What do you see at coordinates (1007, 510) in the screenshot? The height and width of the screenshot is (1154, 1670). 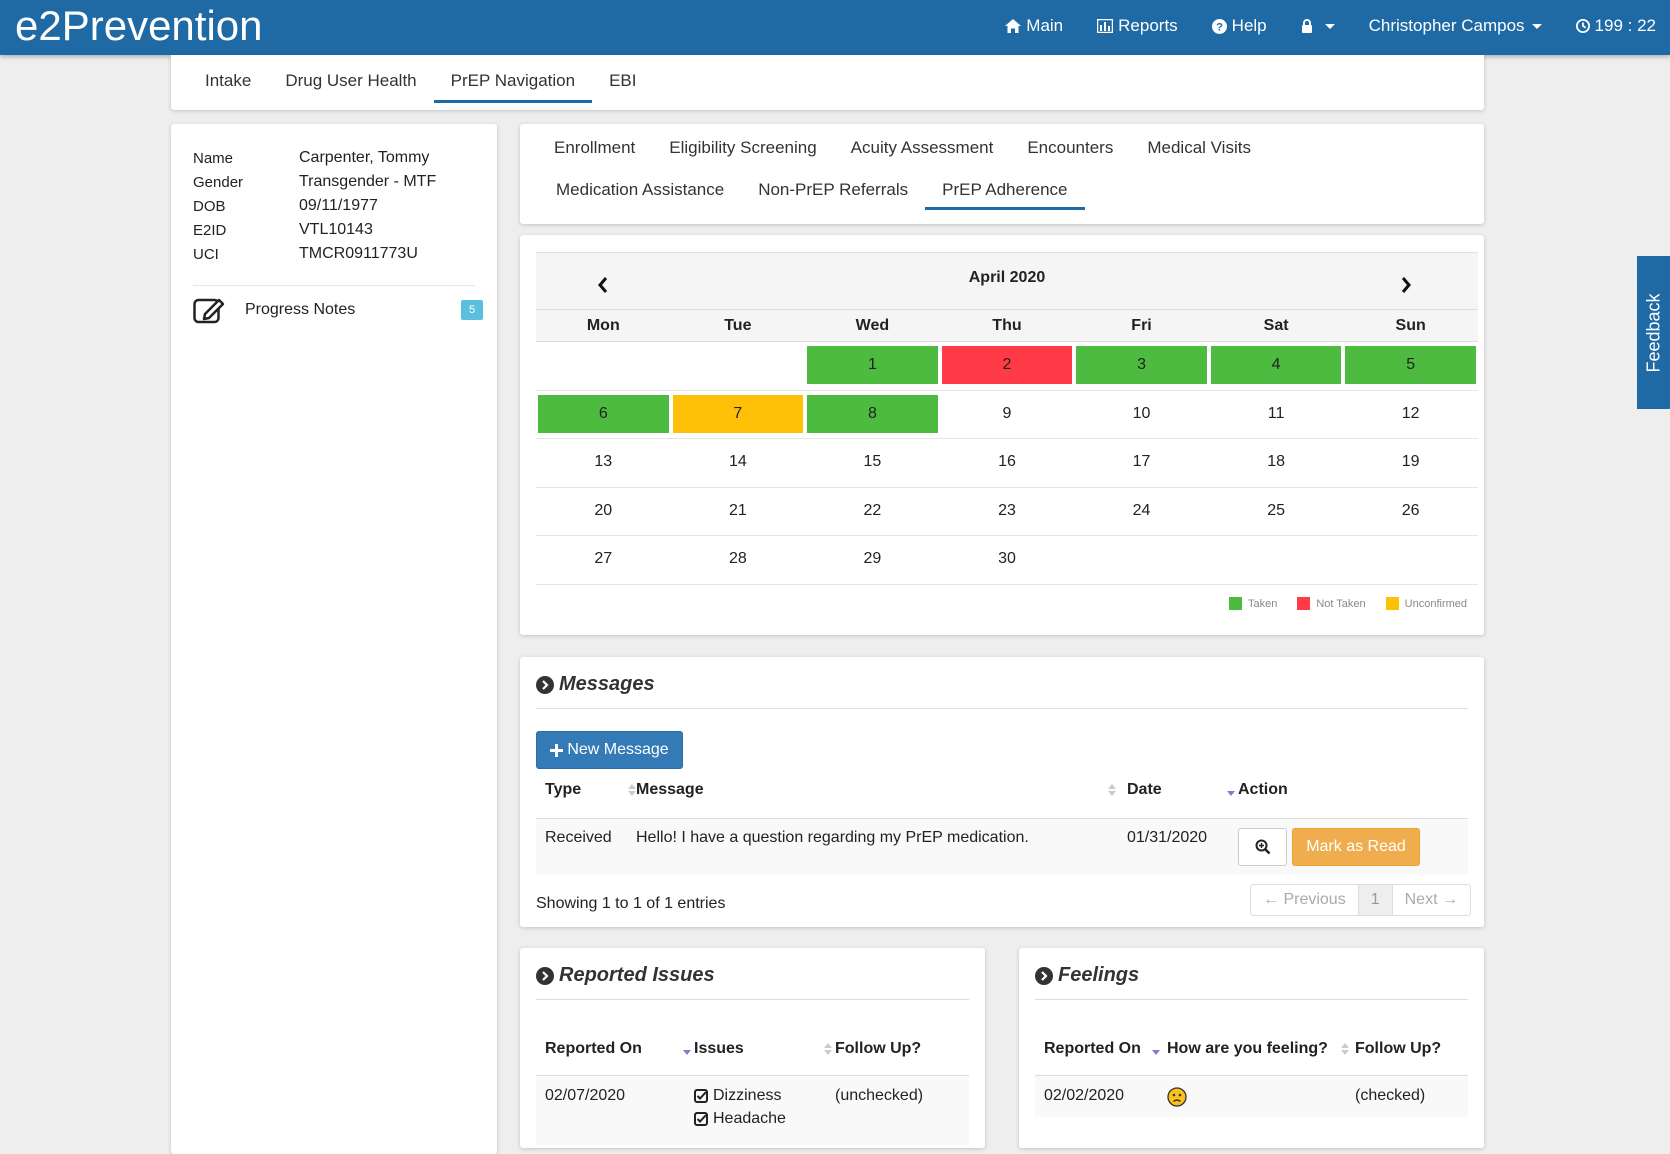 I see `calendar-day-23: 23` at bounding box center [1007, 510].